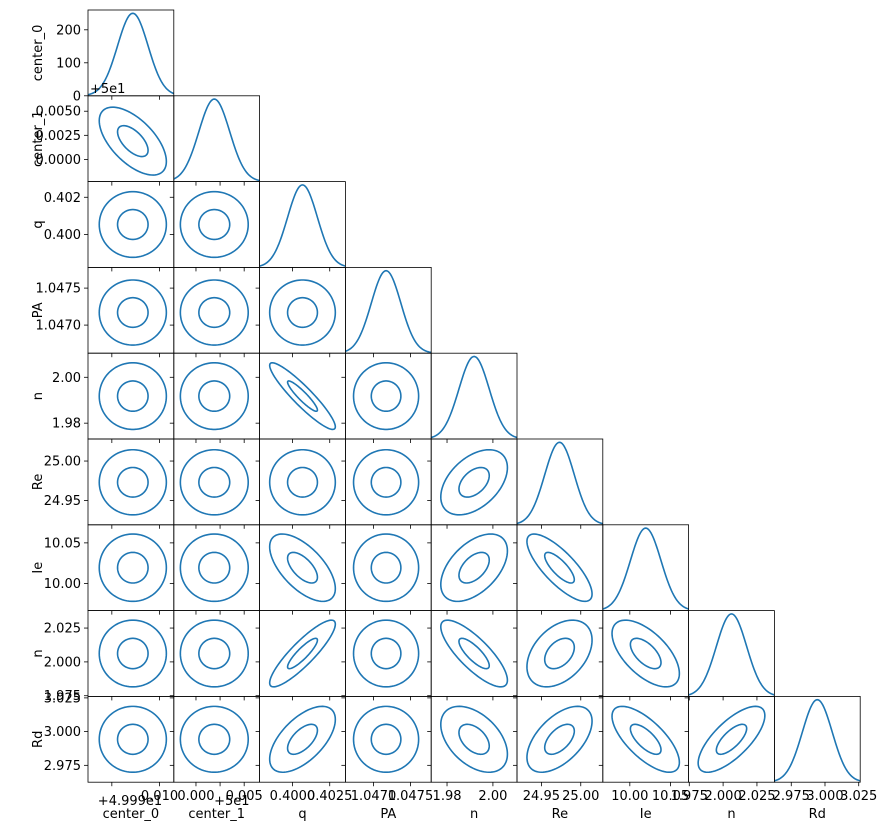 Image resolution: width=885 pixels, height=833 pixels. Describe the element at coordinates (38, 396) in the screenshot. I see `ylabel-n: n` at that location.